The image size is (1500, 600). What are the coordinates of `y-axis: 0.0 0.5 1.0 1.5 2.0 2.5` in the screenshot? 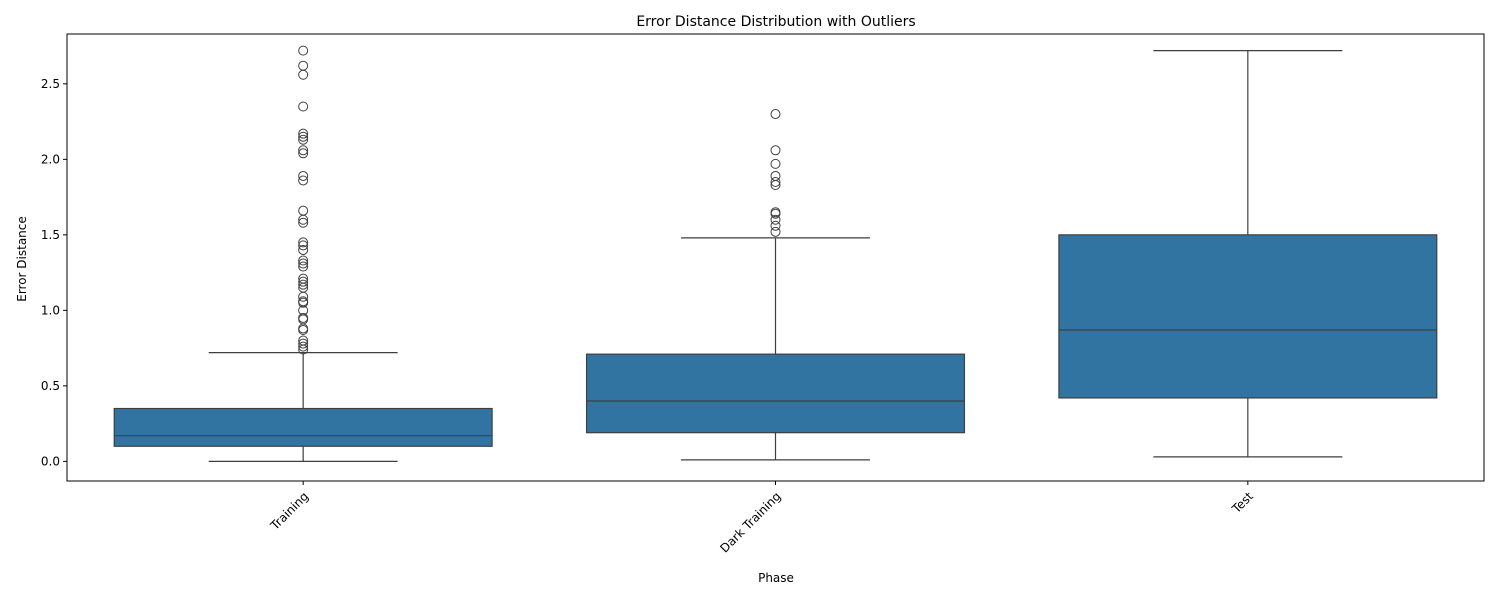 It's located at (54, 272).